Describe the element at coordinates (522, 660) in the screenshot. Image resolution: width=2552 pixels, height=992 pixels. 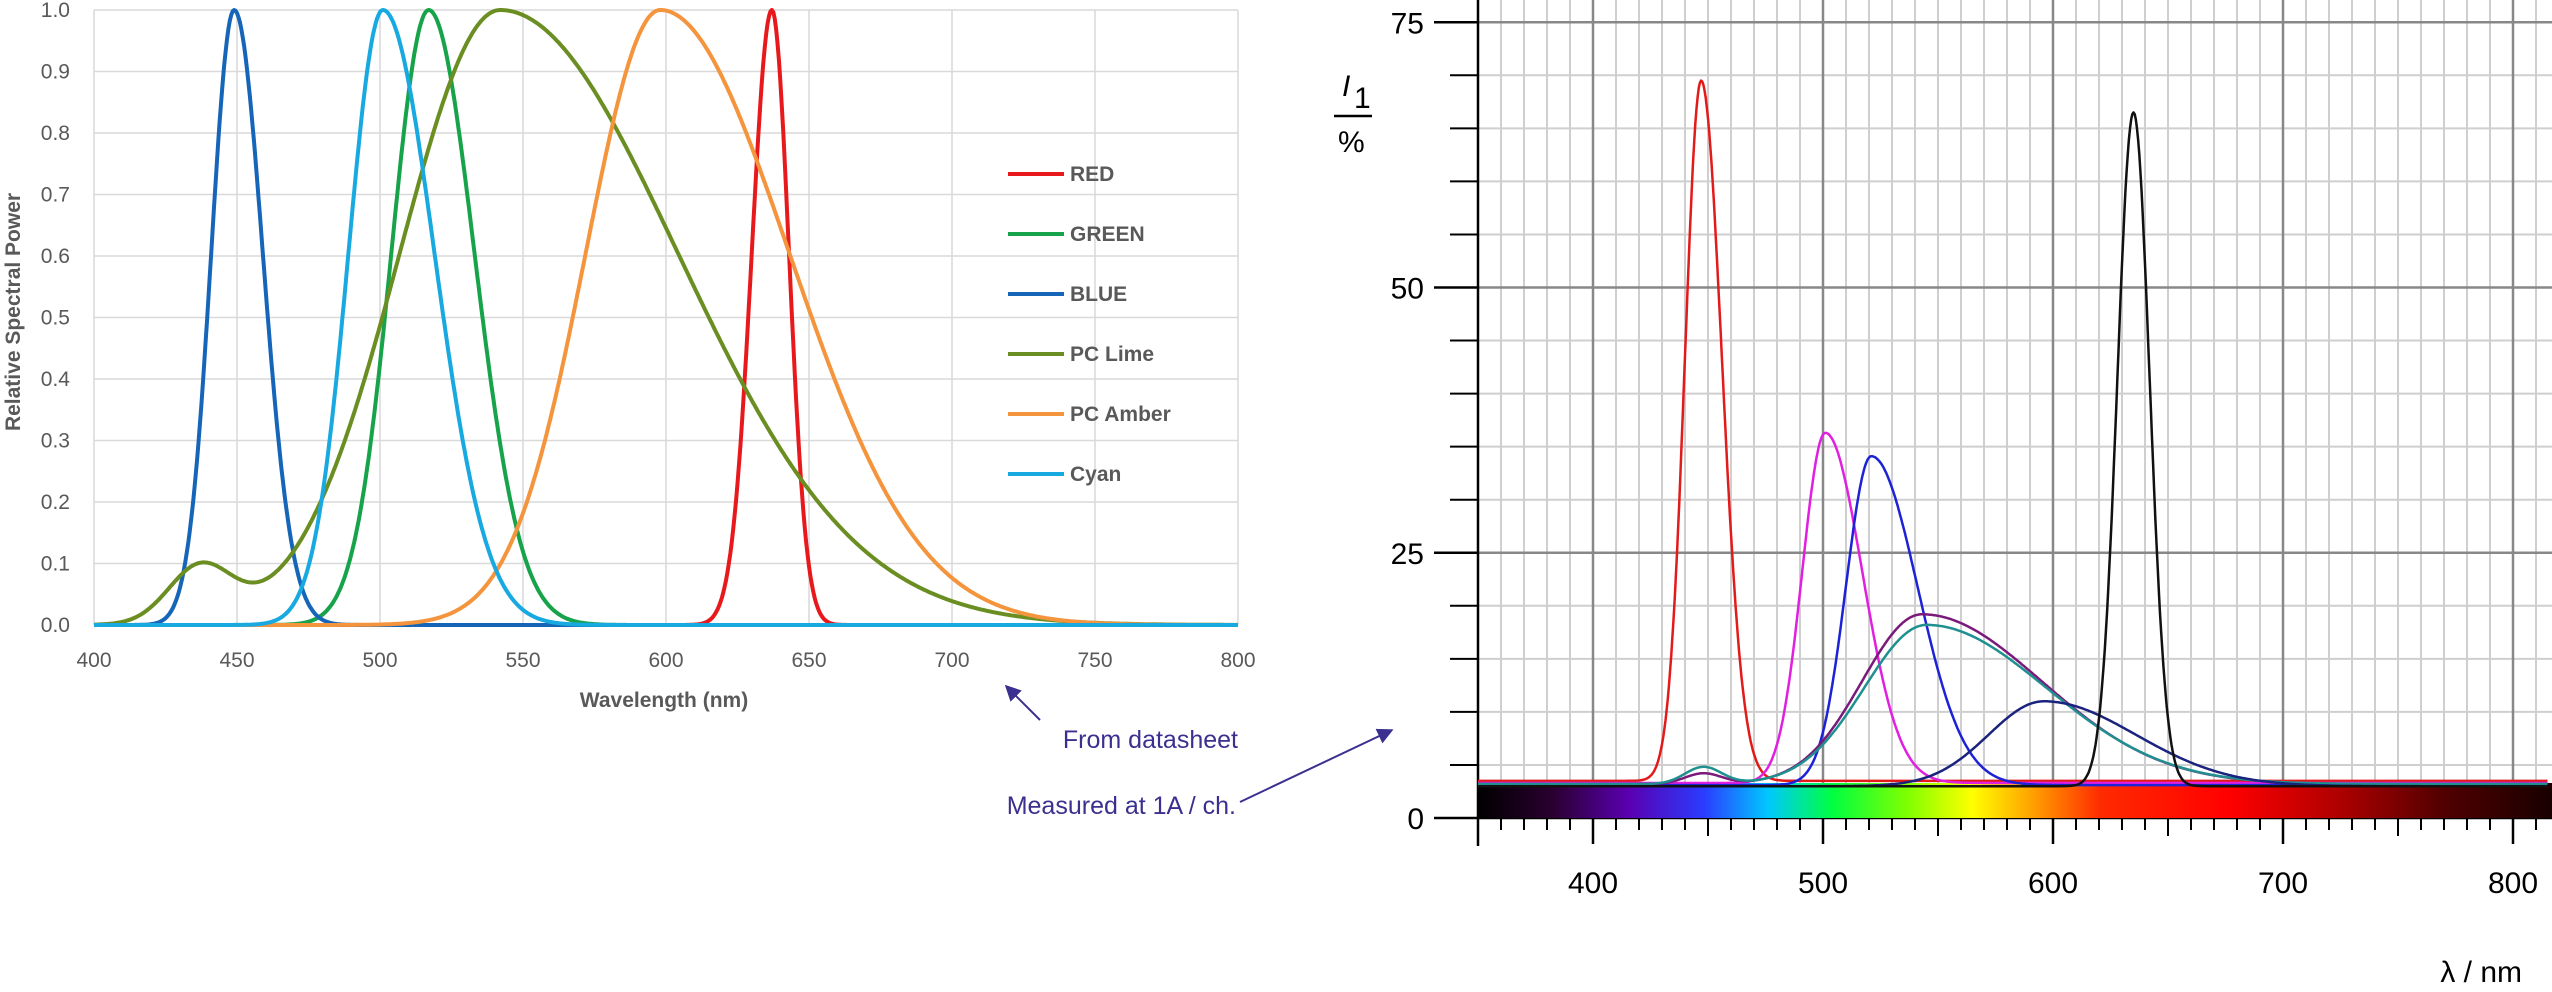
I see `left-x-tick-label: 550` at that location.